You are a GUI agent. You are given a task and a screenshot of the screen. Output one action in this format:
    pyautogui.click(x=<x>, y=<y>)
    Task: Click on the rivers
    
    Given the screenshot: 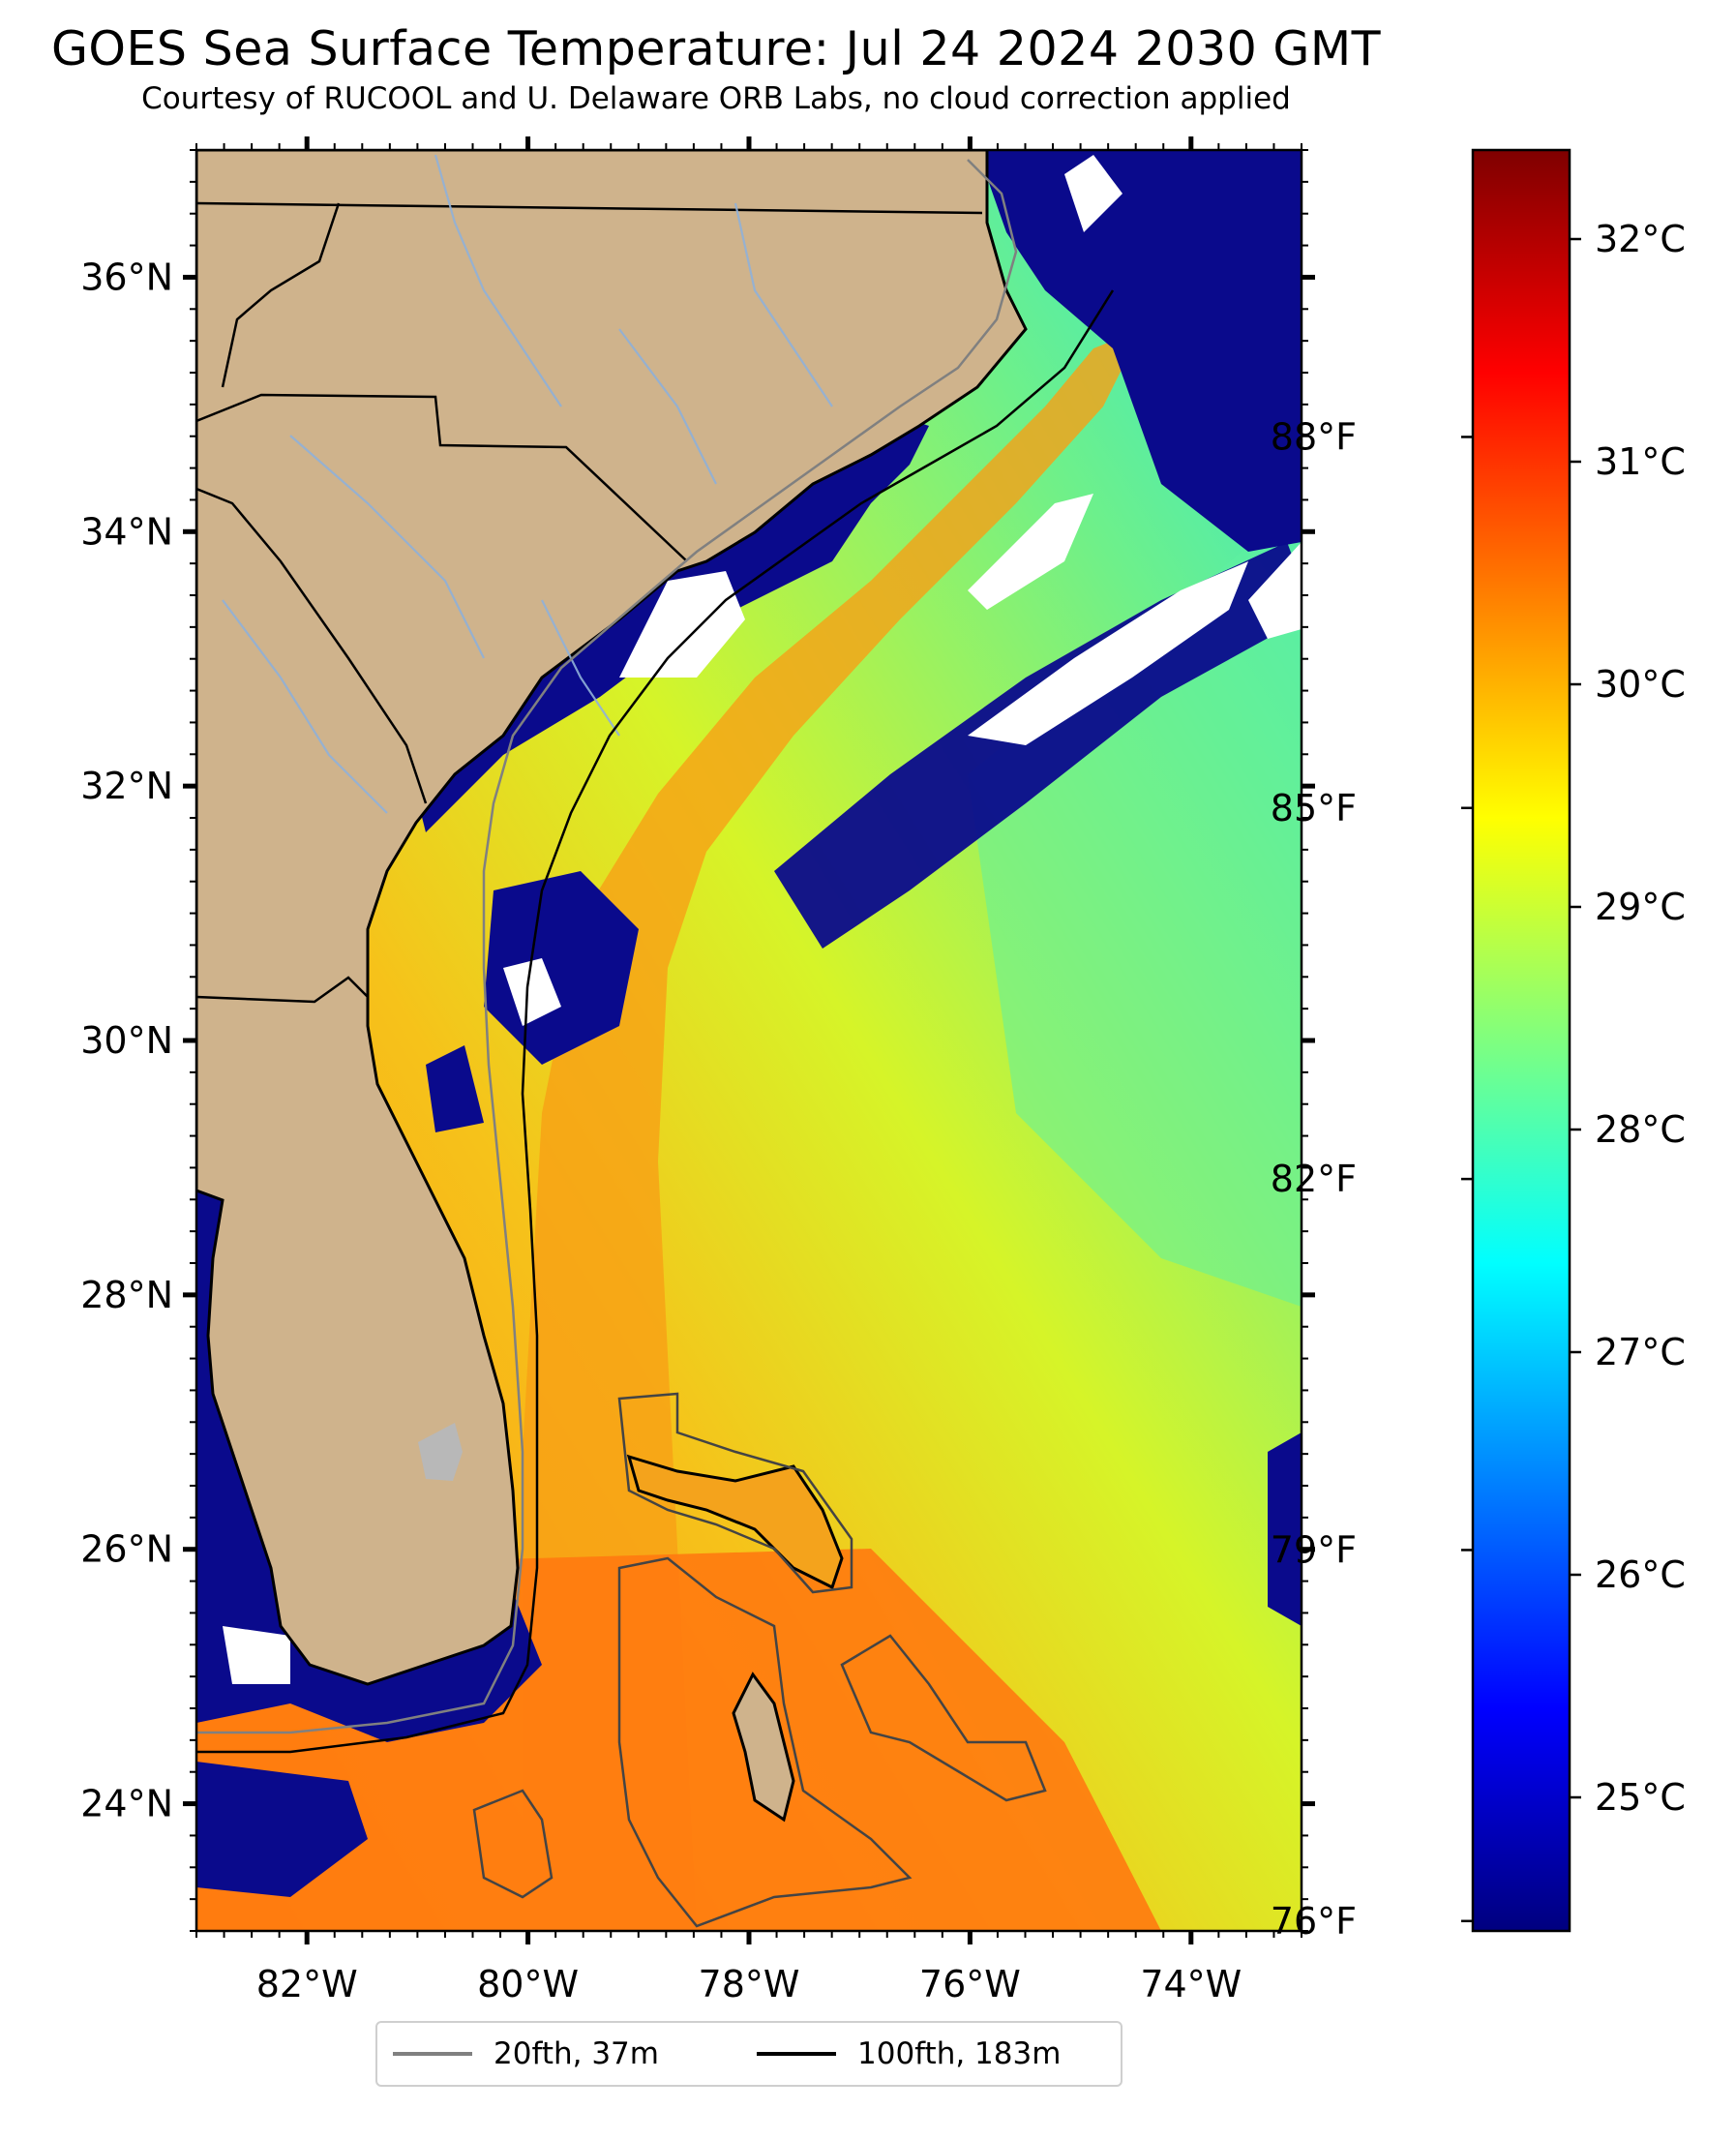 What is the action you would take?
    pyautogui.click(x=527, y=484)
    